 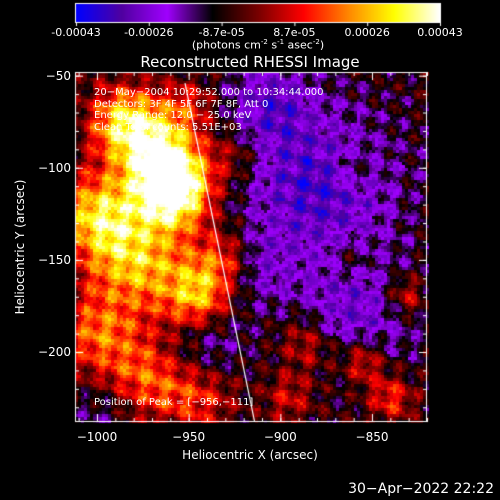 I want to click on colorbar-tick-label: -0.00026, so click(x=149, y=32).